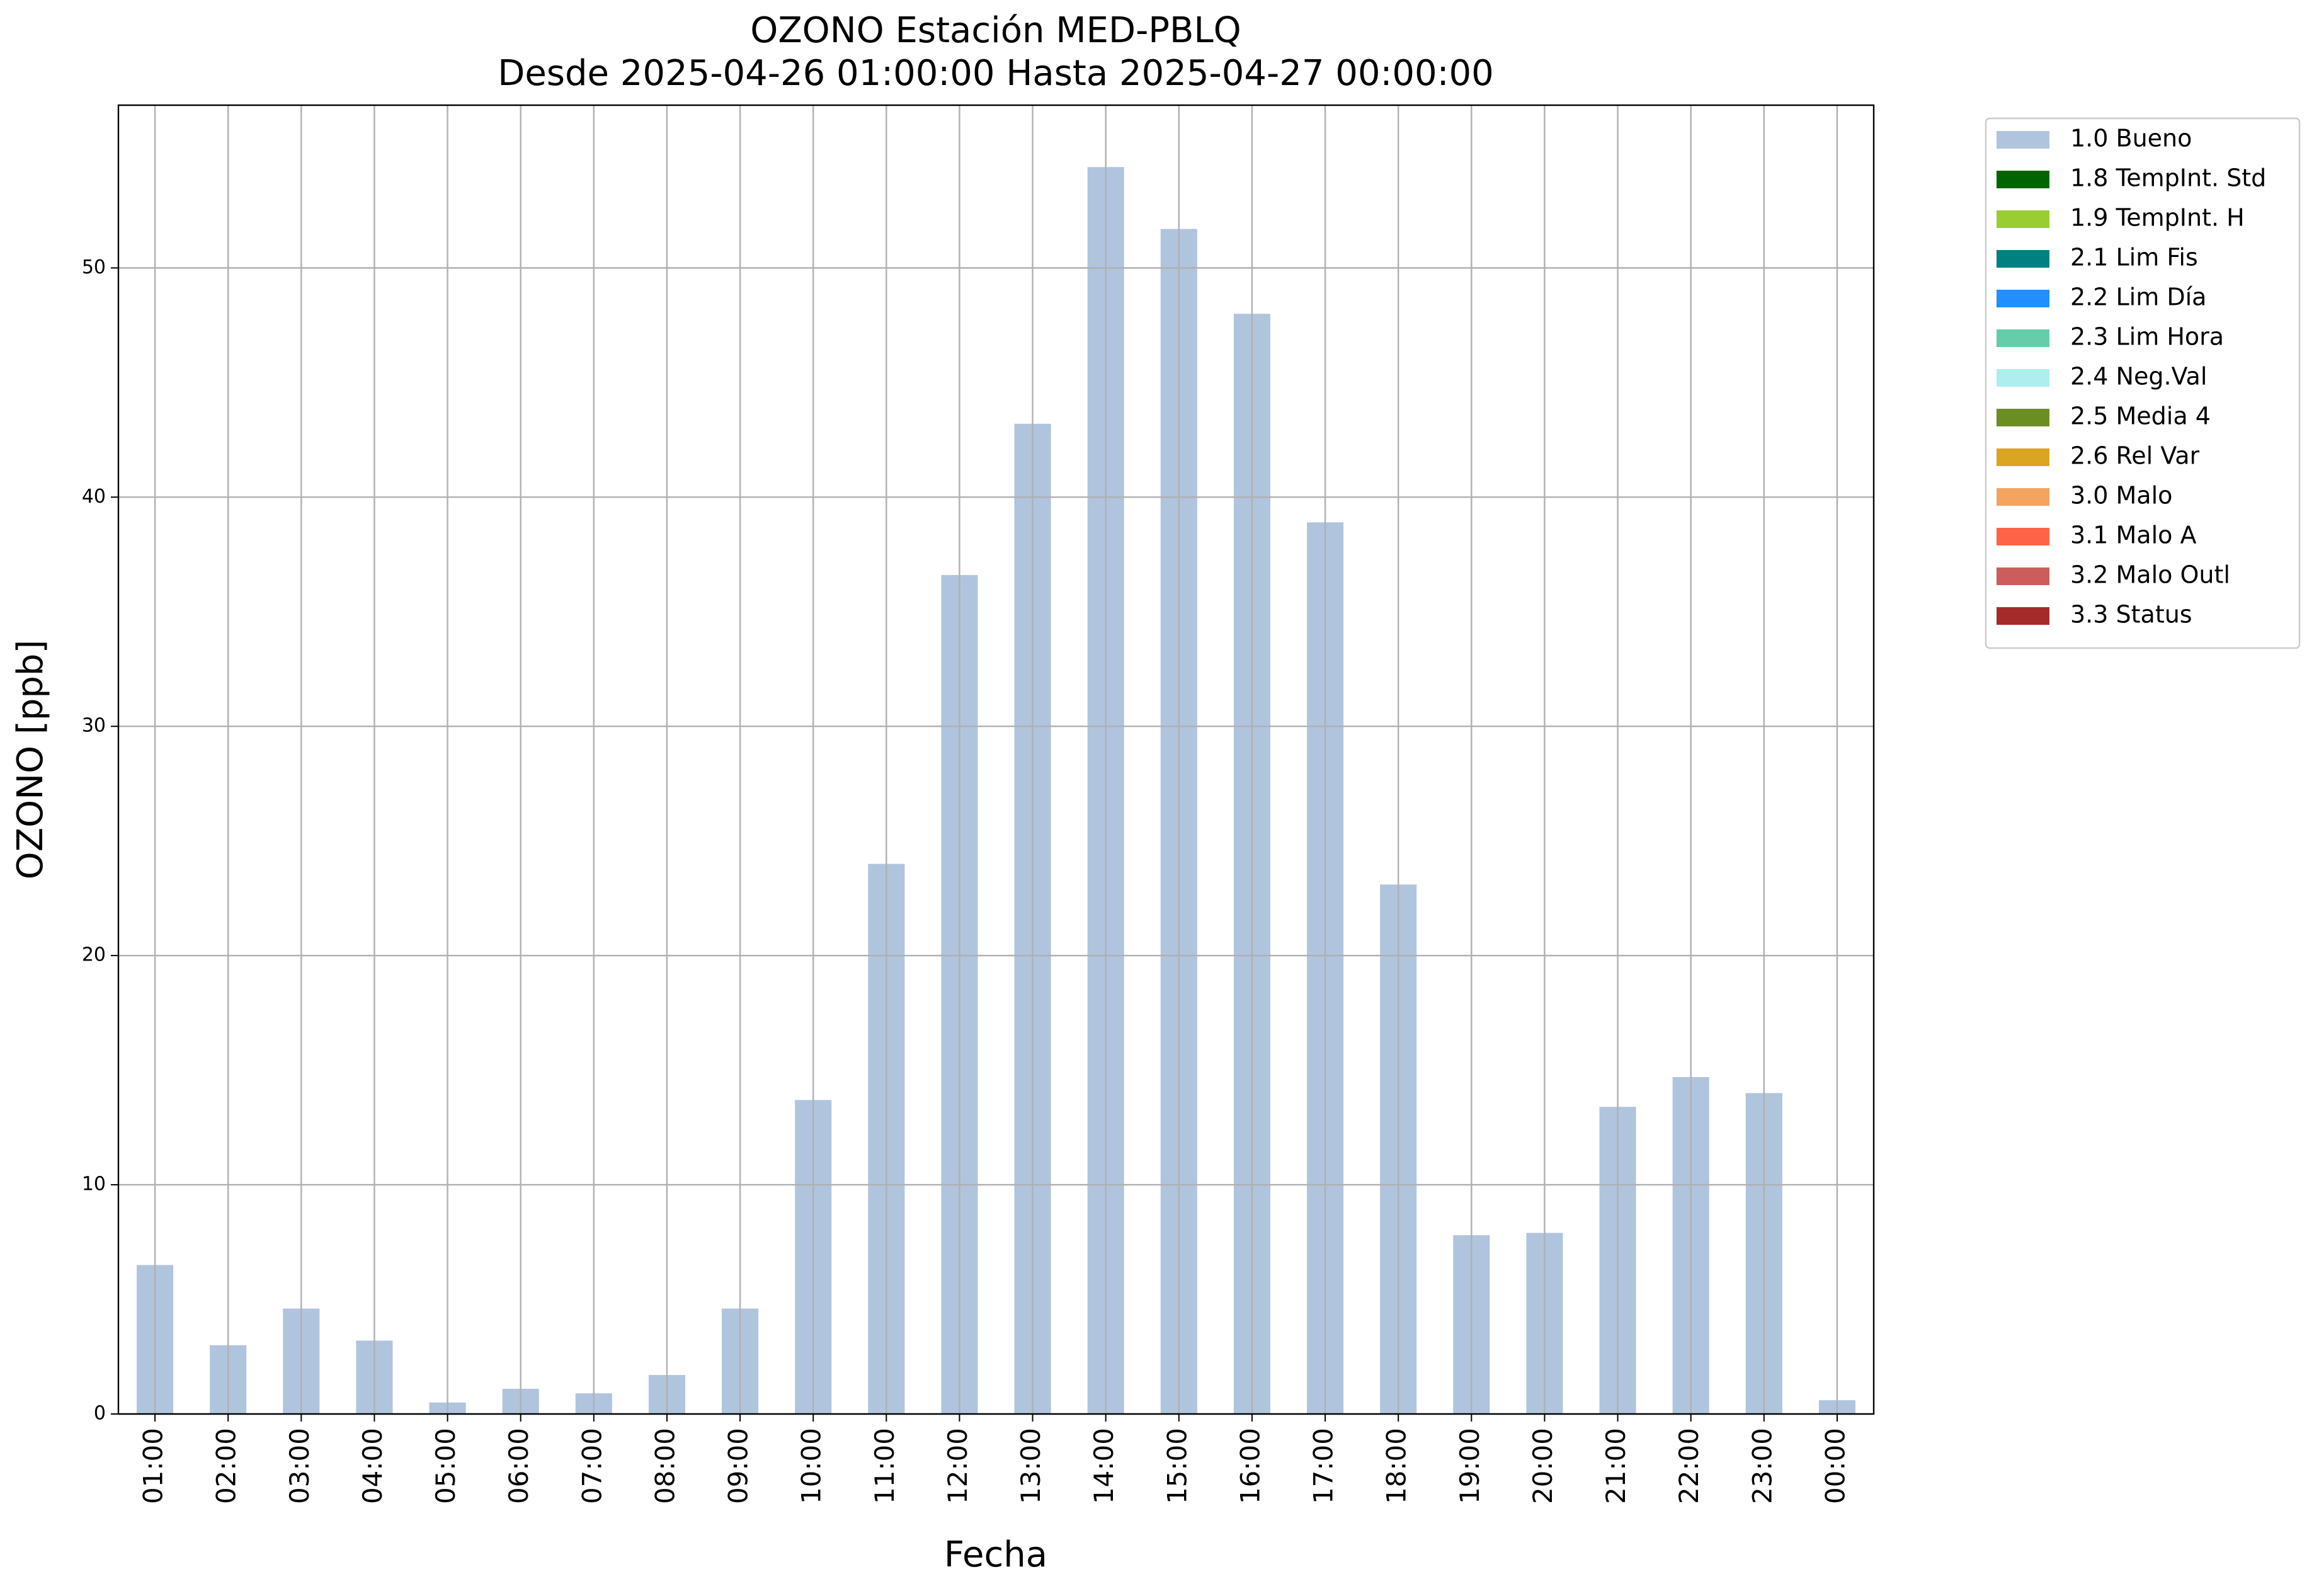 This screenshot has height=1596, width=2319. Describe the element at coordinates (2133, 535) in the screenshot. I see `legend-label: 3.1 Malo A` at that location.